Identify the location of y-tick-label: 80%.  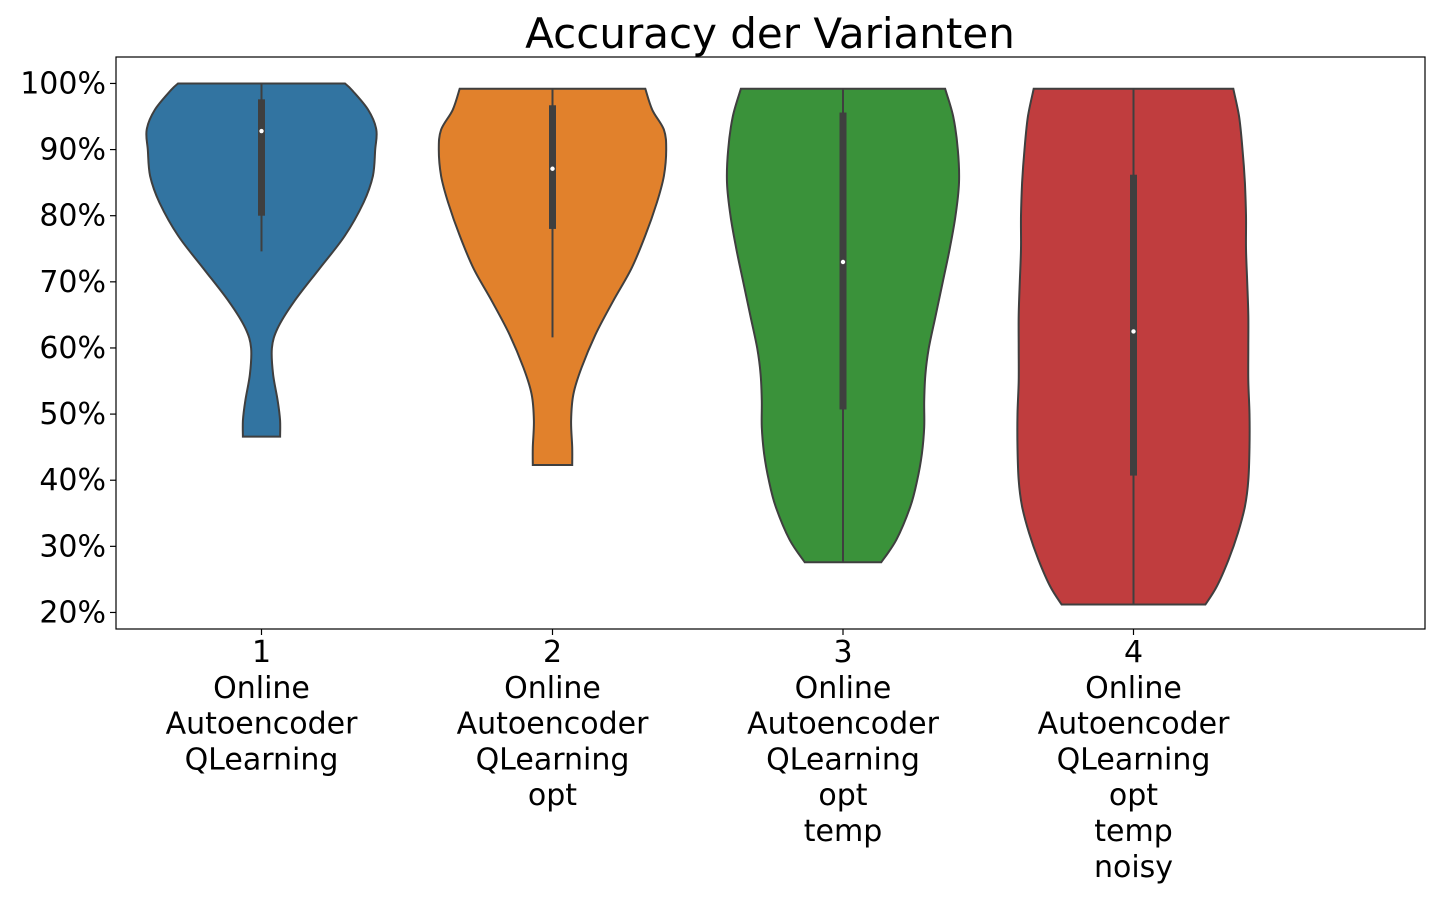
(72, 216).